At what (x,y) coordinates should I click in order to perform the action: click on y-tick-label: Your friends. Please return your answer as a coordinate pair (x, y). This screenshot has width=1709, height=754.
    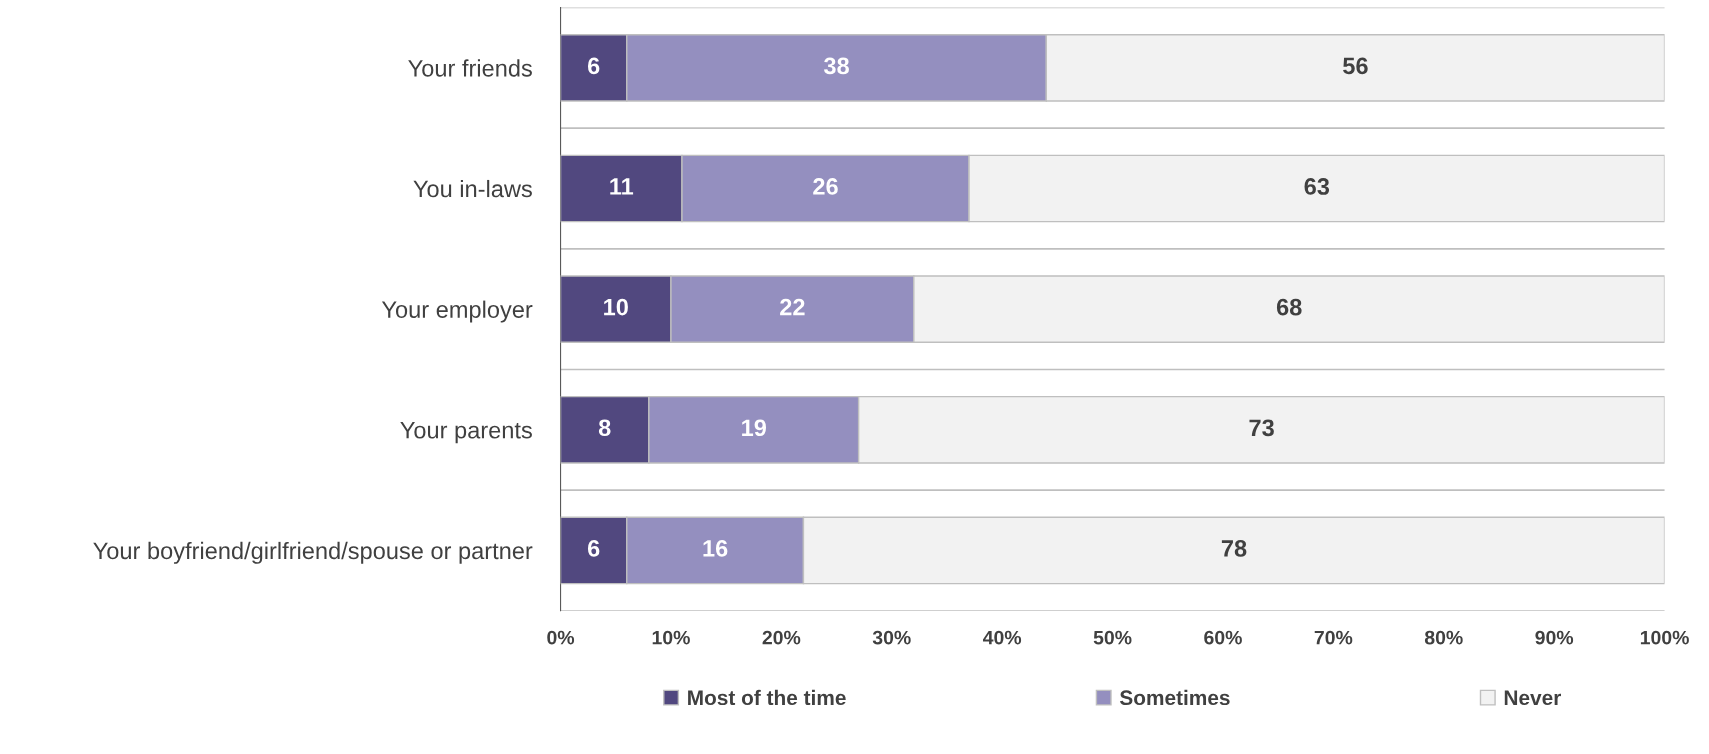
    Looking at the image, I should click on (470, 68).